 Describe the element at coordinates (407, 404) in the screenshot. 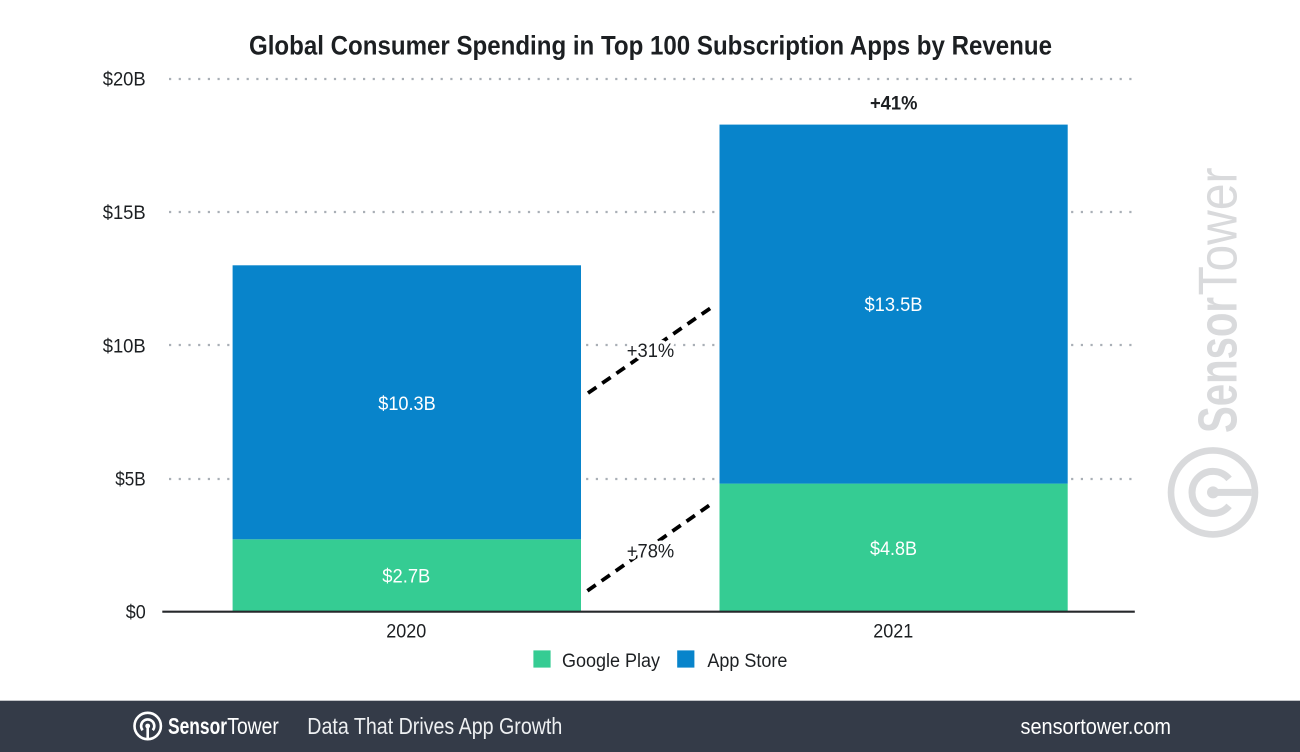

I see `svg-text: $10.3B` at that location.